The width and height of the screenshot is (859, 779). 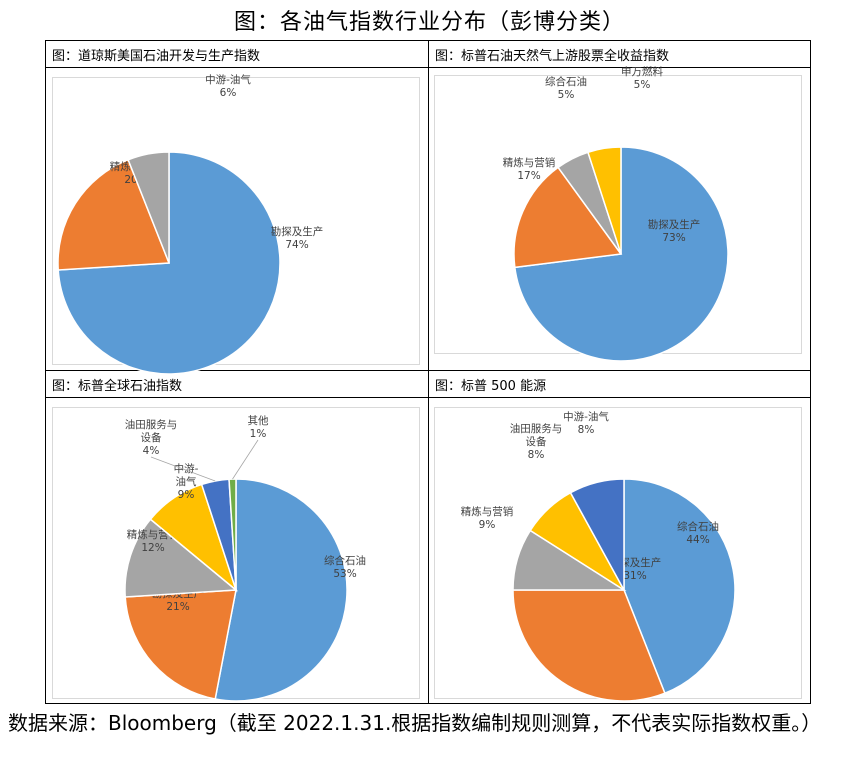 I want to click on panel-title: 图：标普 500 能源, so click(x=491, y=386).